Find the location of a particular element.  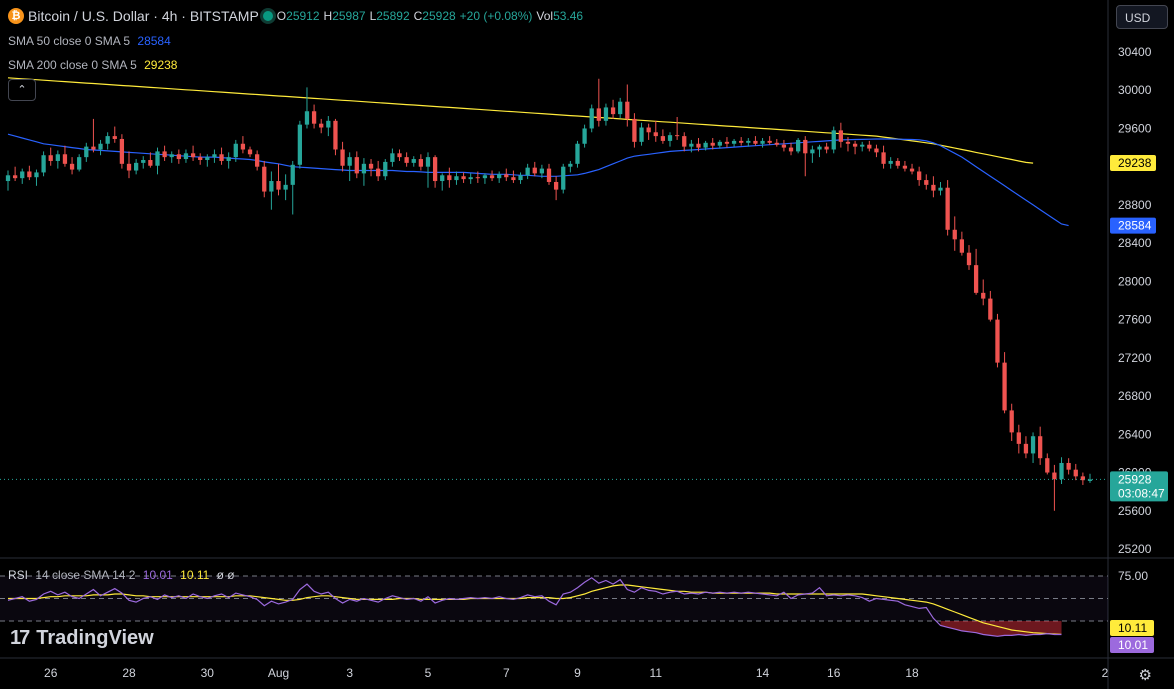

time-tick-label: 5 is located at coordinates (428, 673).